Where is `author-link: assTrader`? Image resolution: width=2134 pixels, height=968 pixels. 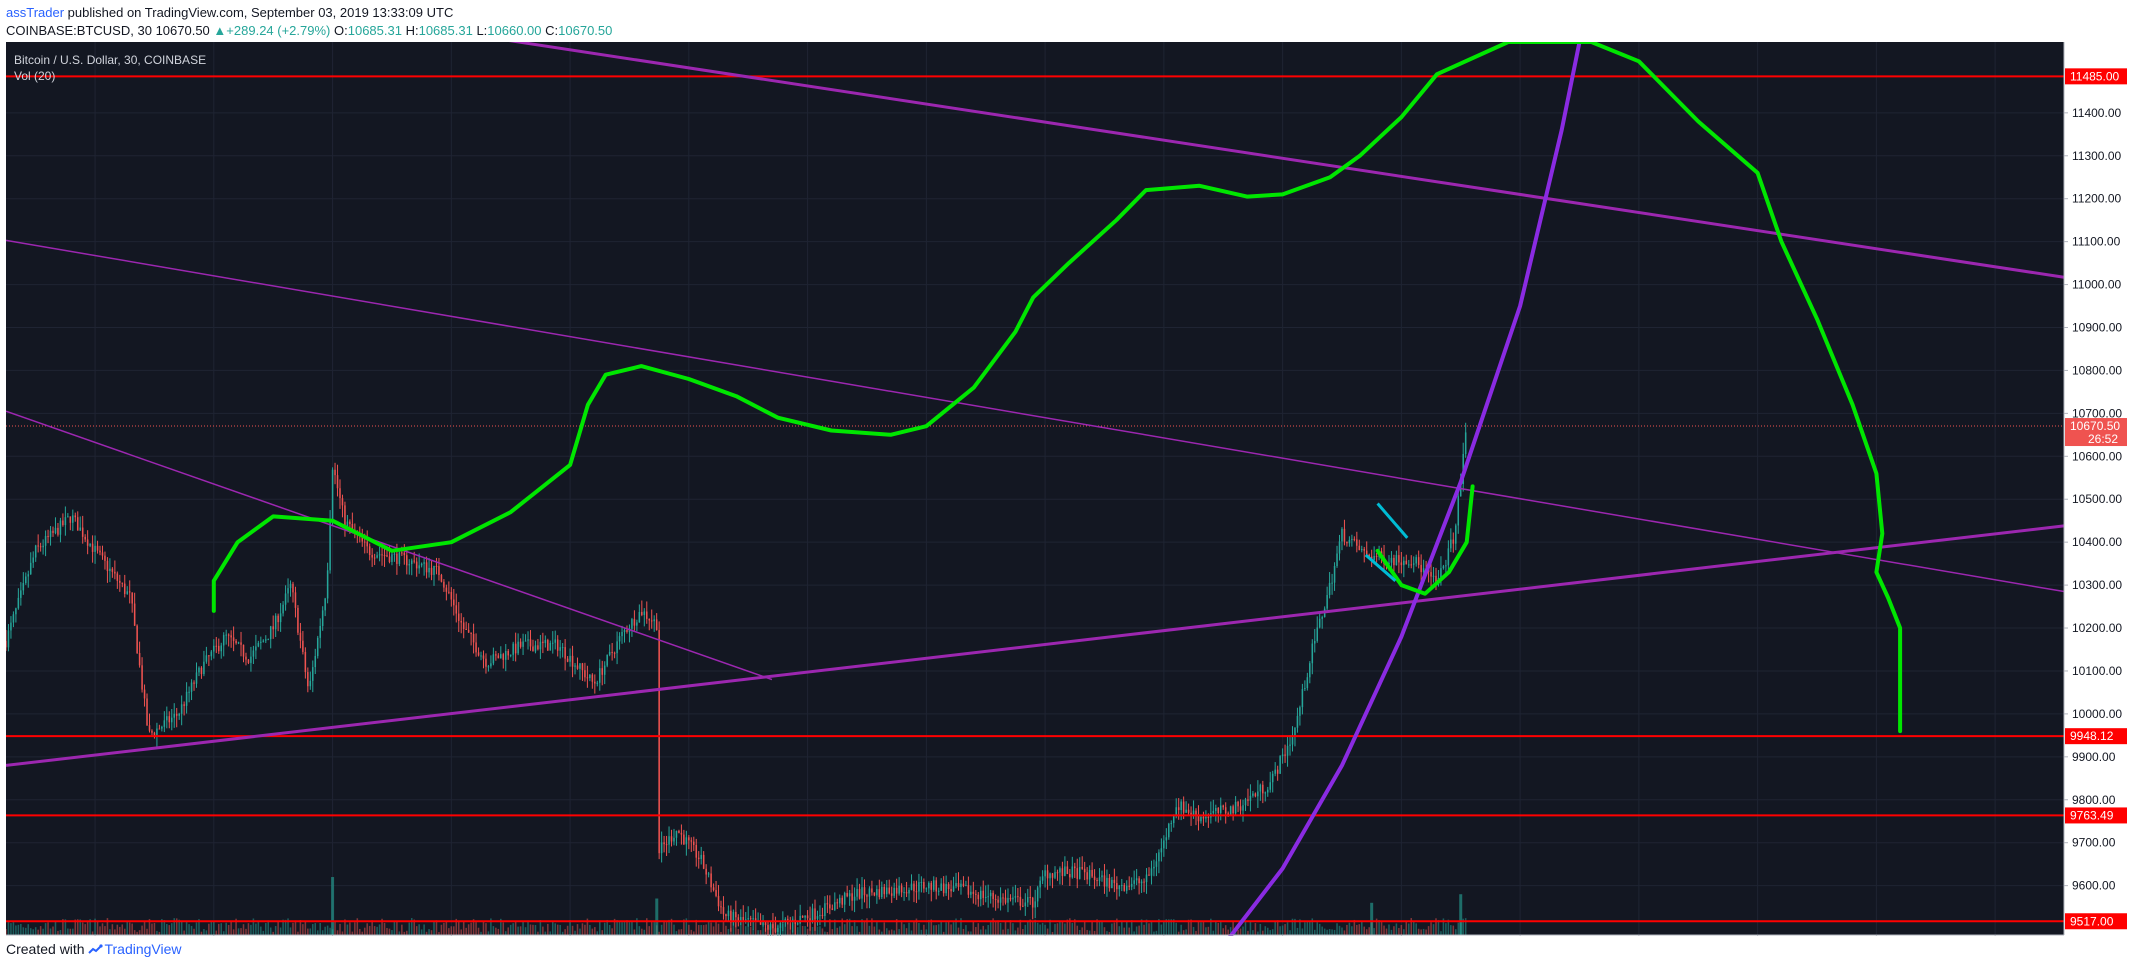
author-link: assTrader is located at coordinates (35, 12).